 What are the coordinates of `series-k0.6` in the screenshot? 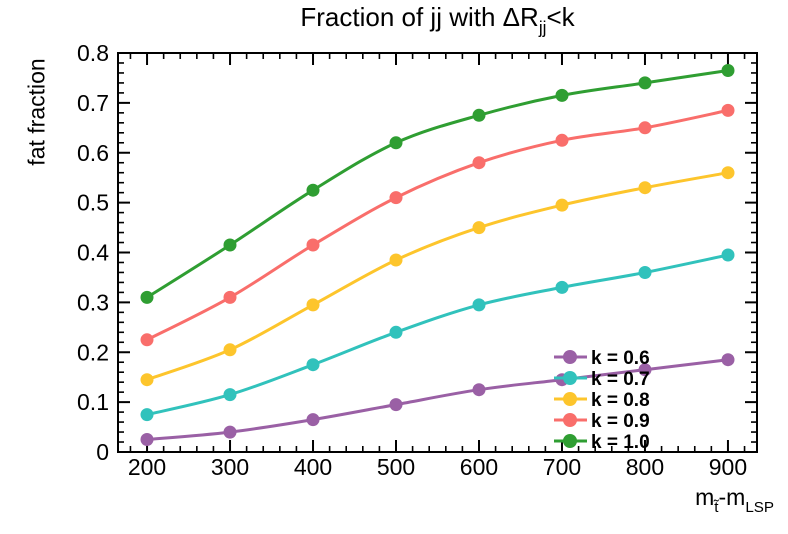 It's located at (437, 399).